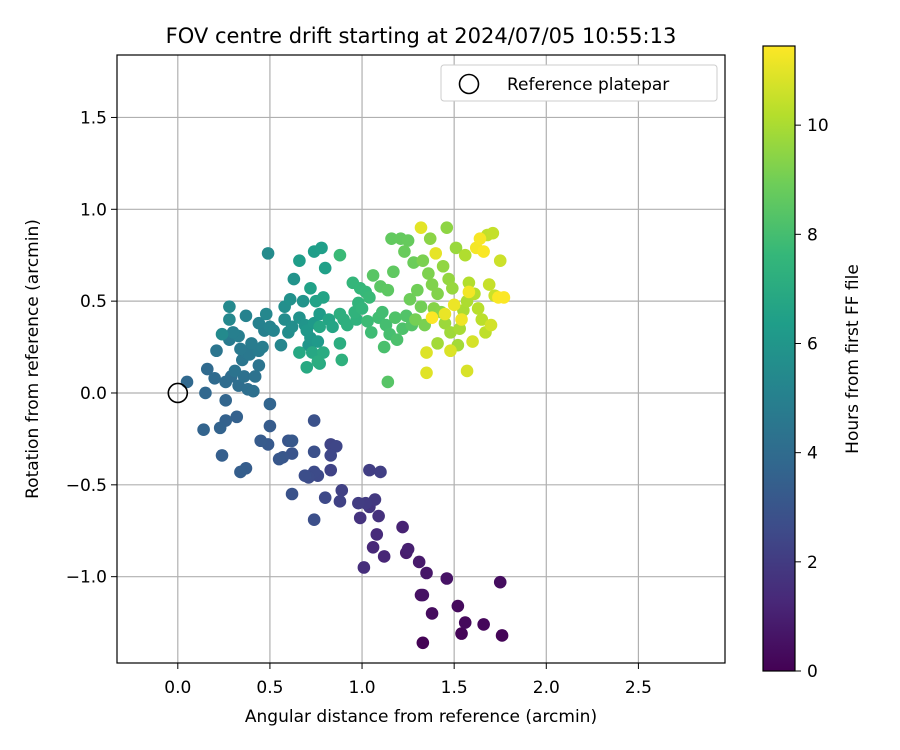  Describe the element at coordinates (93, 210) in the screenshot. I see `y-tick-label: 1.0` at that location.